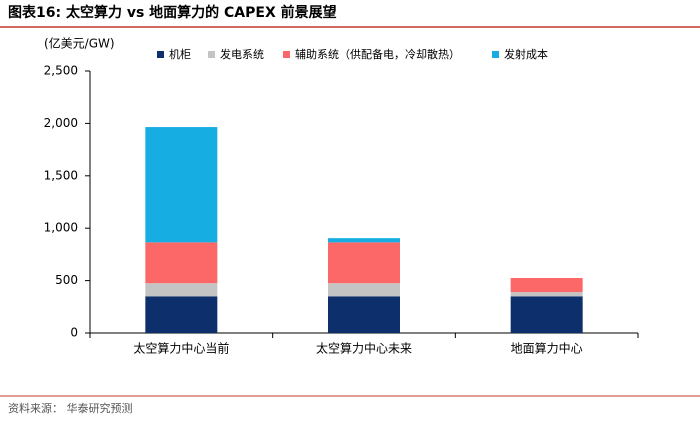  Describe the element at coordinates (181, 348) in the screenshot. I see `x-tick-label: 太空算力中心当前` at that location.